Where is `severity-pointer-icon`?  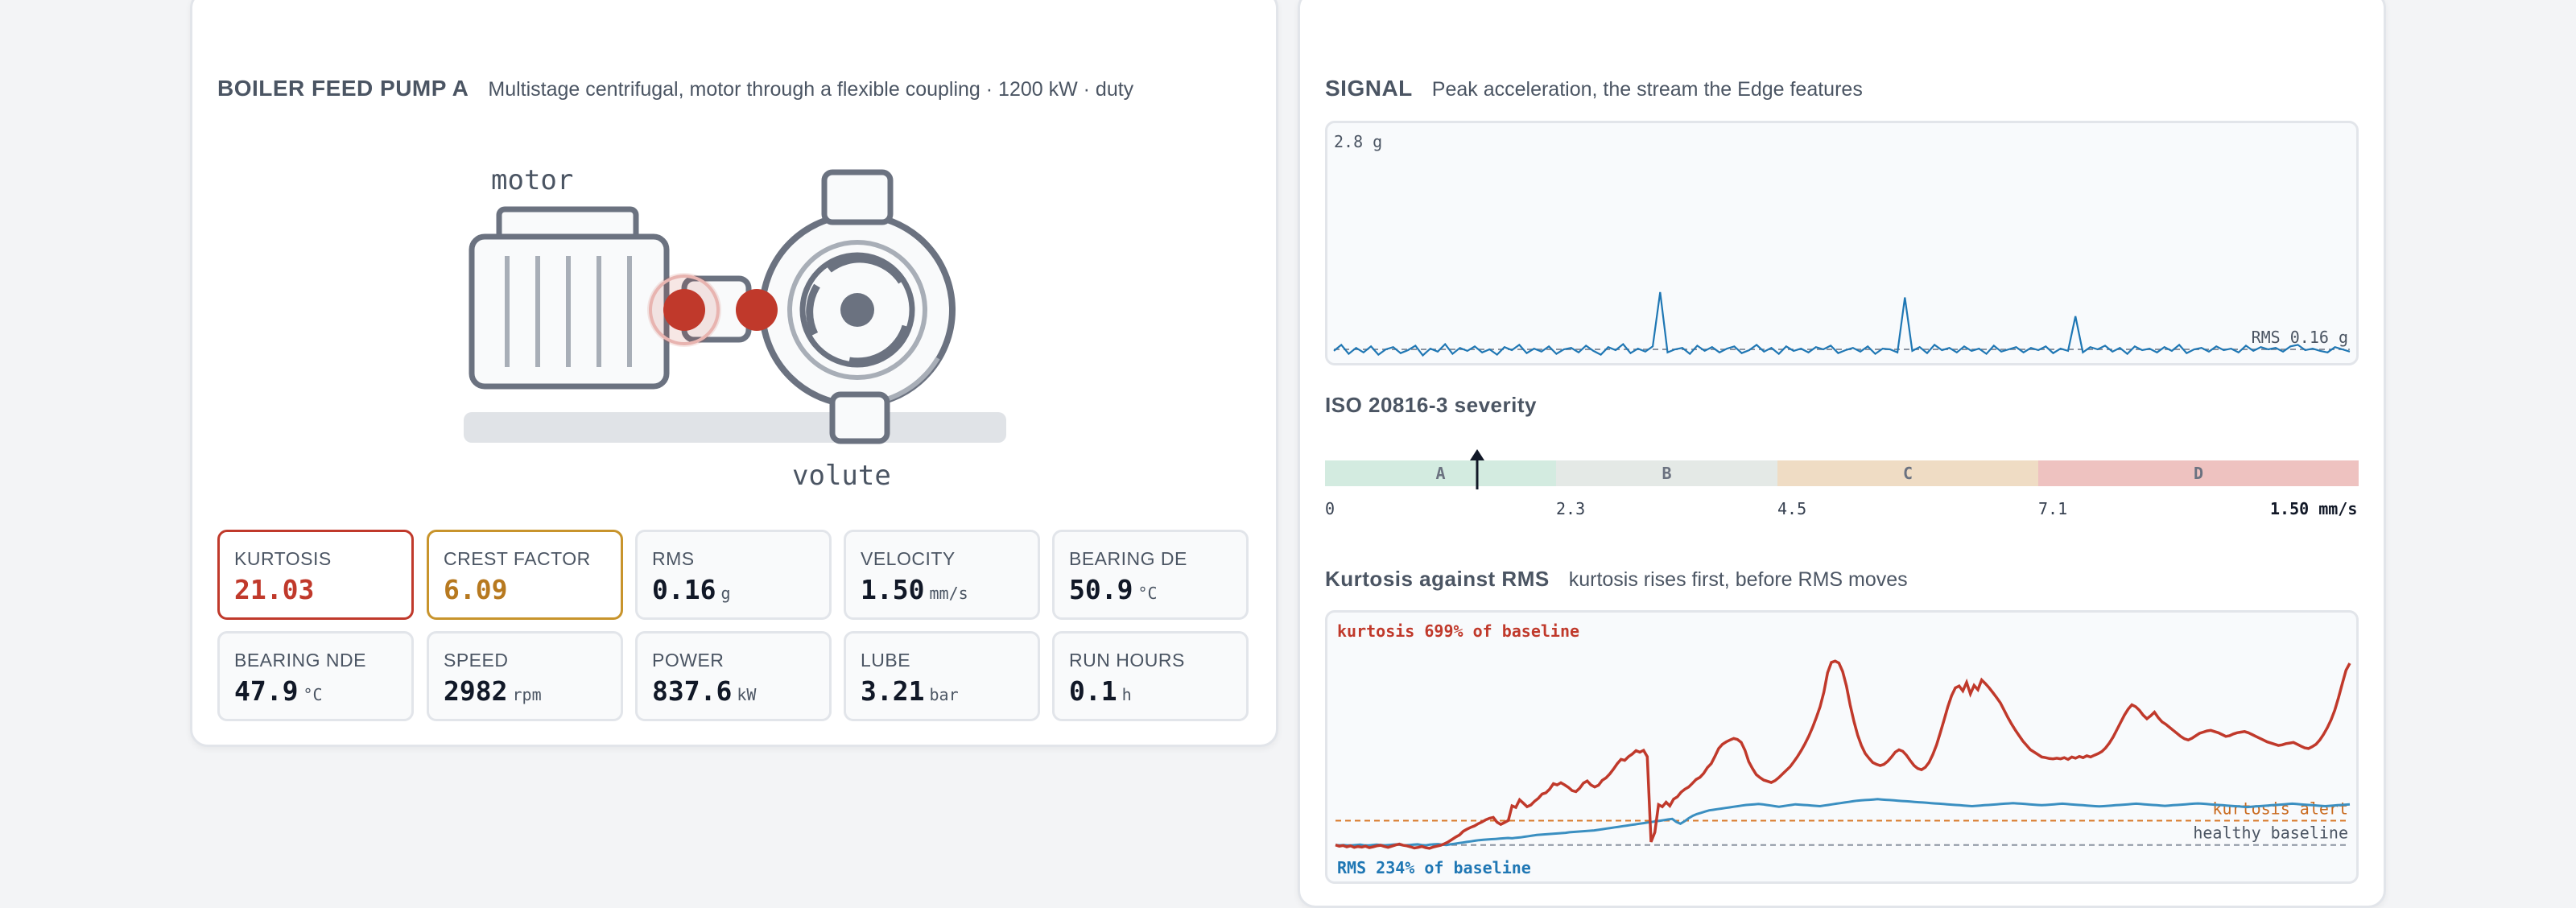
severity-pointer-icon is located at coordinates (1477, 469).